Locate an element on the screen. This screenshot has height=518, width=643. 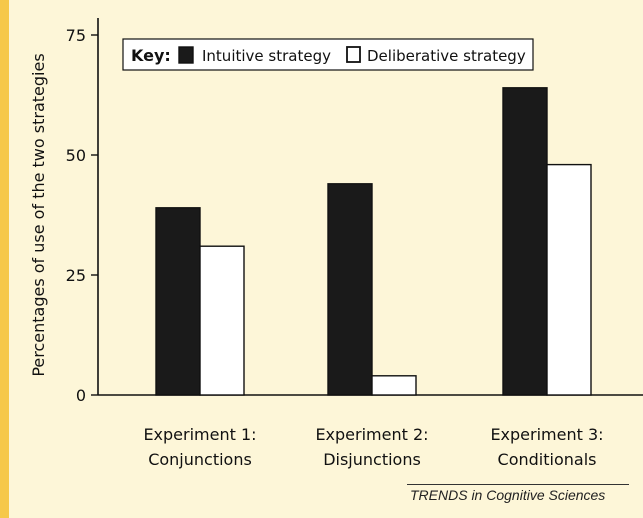
y-tick-label: 25 is located at coordinates (76, 275).